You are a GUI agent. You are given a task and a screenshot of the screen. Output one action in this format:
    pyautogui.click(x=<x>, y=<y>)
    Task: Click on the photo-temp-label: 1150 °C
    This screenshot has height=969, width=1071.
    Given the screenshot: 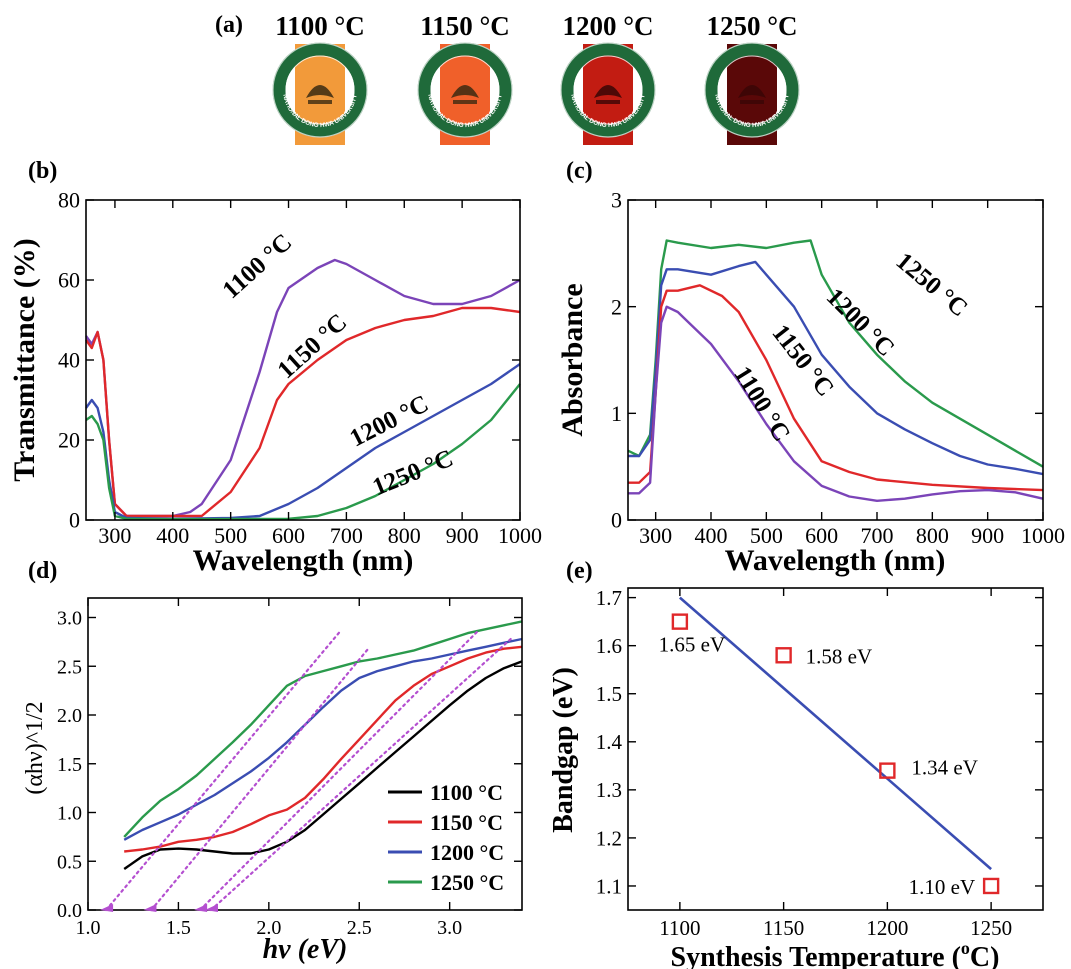 What is the action you would take?
    pyautogui.click(x=465, y=26)
    